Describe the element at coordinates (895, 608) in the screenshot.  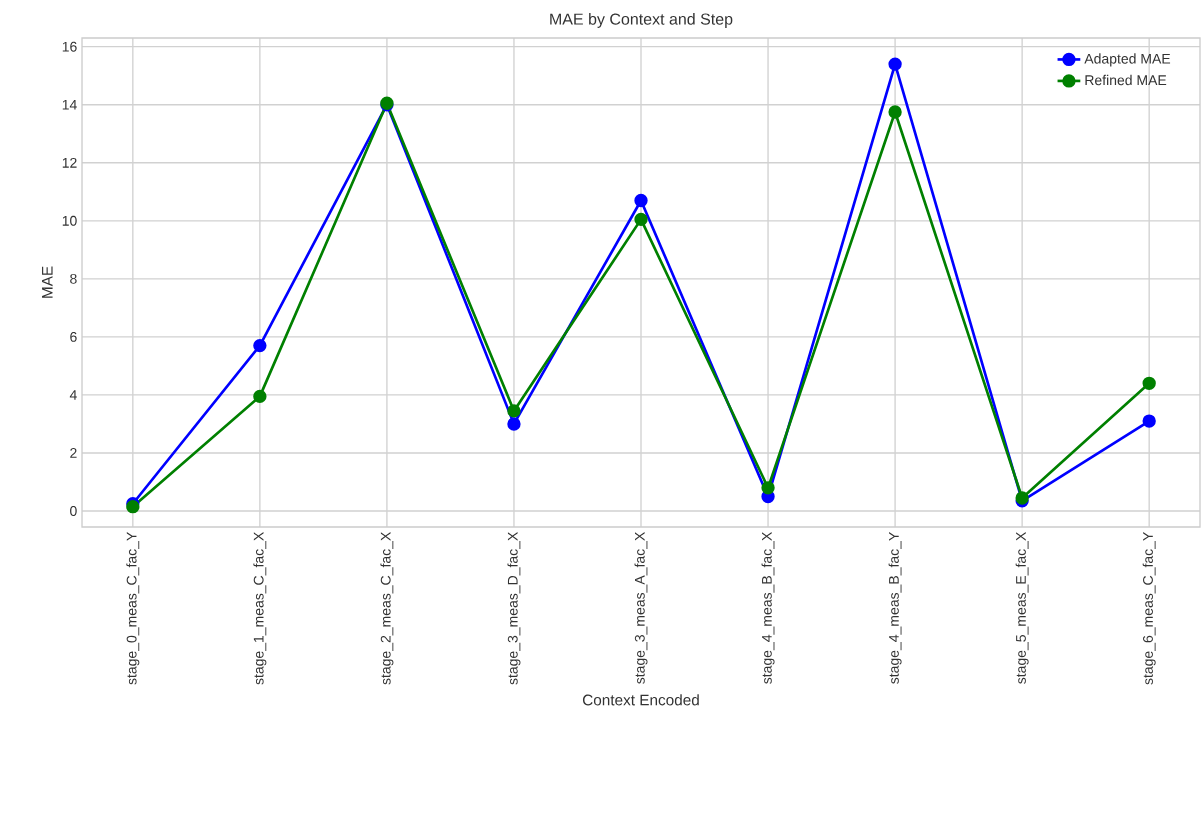
I see `x-tick-label: stage_4_meas_B_fac_Y` at that location.